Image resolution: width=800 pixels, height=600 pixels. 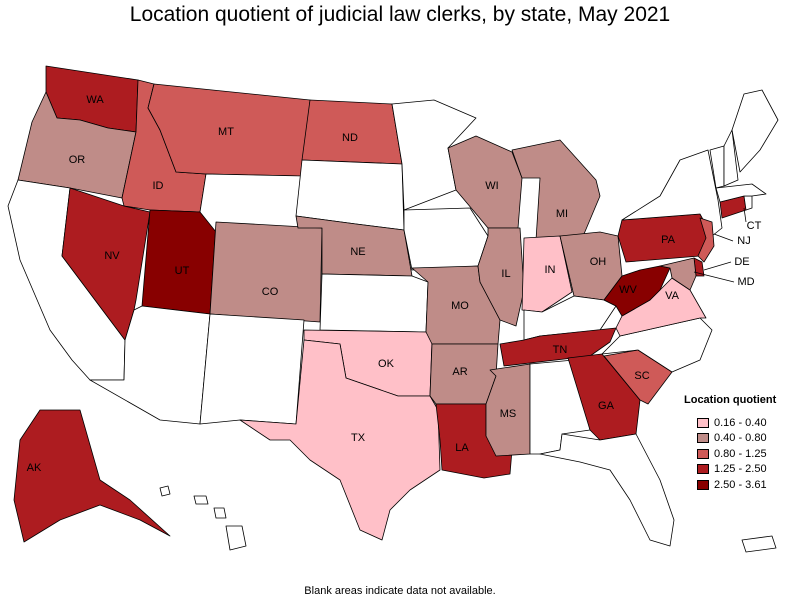 I want to click on state-label-co: CO, so click(x=270, y=292).